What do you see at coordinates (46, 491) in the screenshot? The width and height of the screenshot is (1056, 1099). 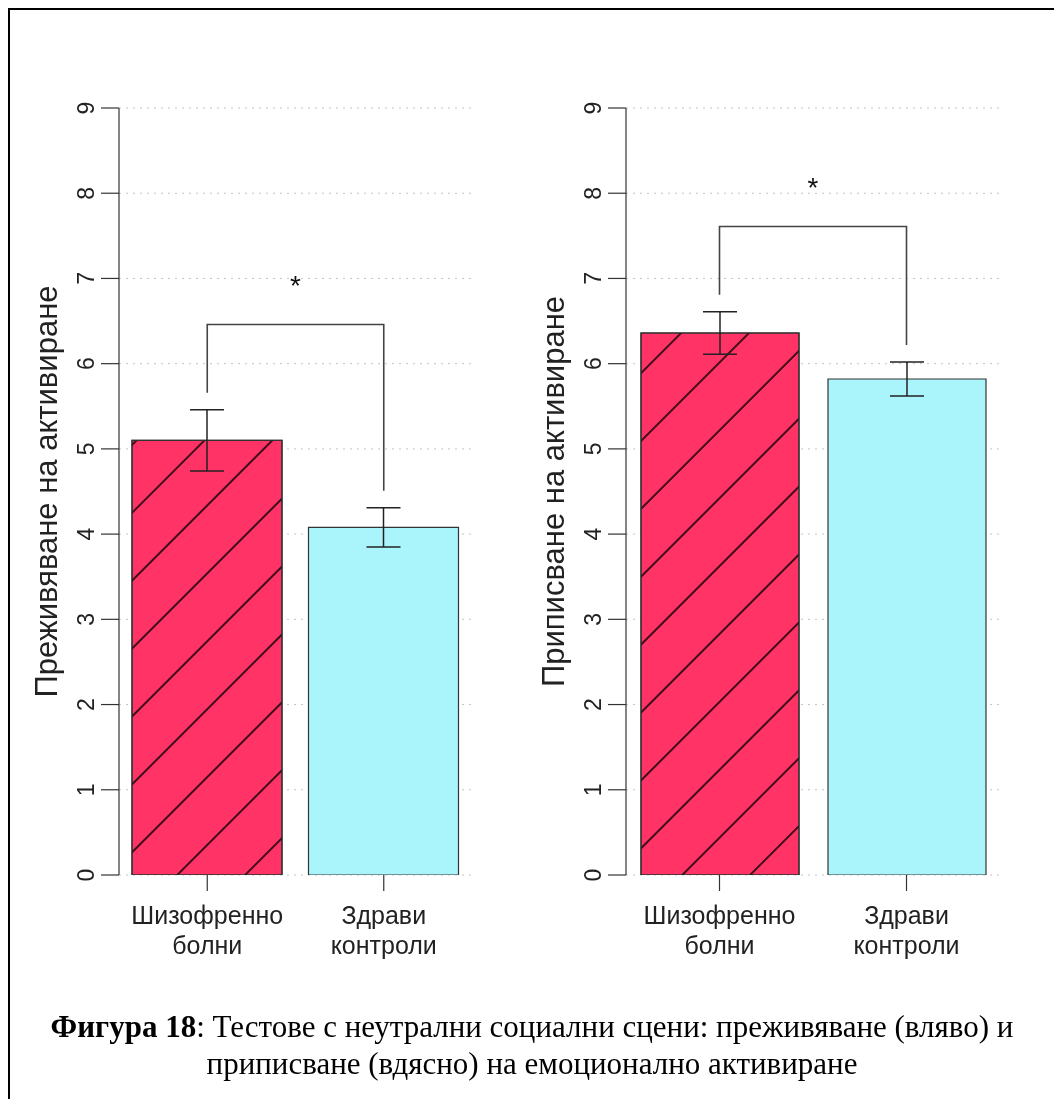 I see `y-axis-title: Преживяване на активиране` at bounding box center [46, 491].